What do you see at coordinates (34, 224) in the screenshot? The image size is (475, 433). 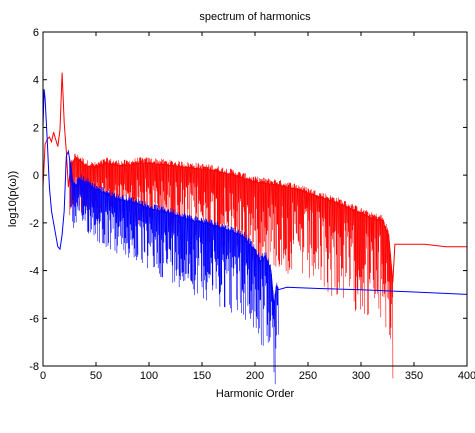 I see `y-tick-label: -2` at bounding box center [34, 224].